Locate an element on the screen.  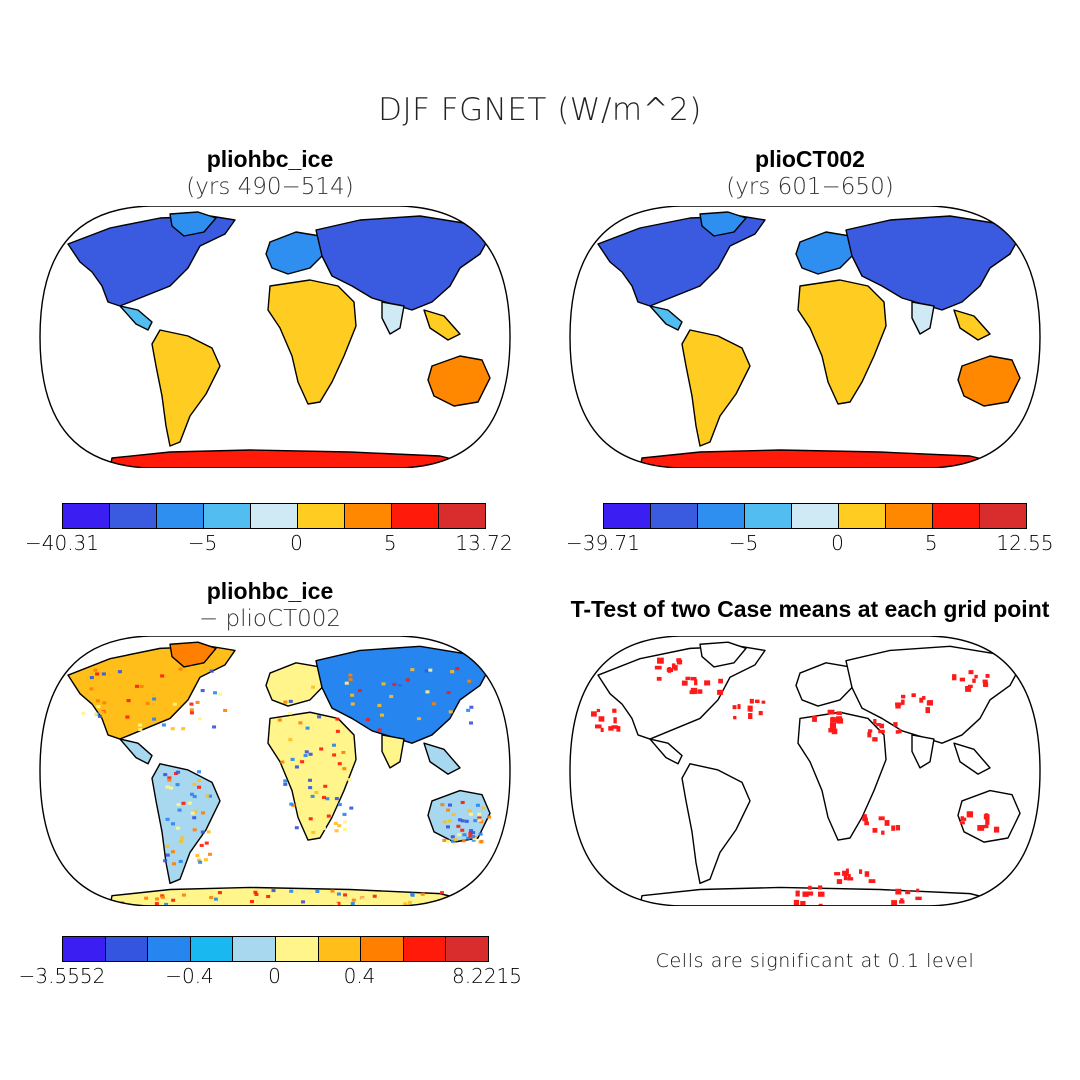
continent-australia is located at coordinates (459, 381).